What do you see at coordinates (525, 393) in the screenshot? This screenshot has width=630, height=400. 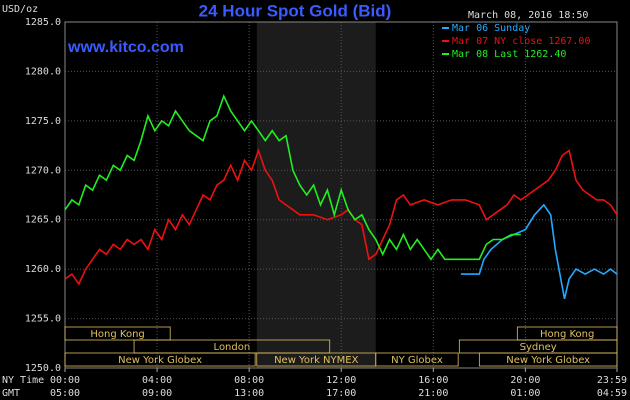 I see `x2-tick-label: 01:00` at bounding box center [525, 393].